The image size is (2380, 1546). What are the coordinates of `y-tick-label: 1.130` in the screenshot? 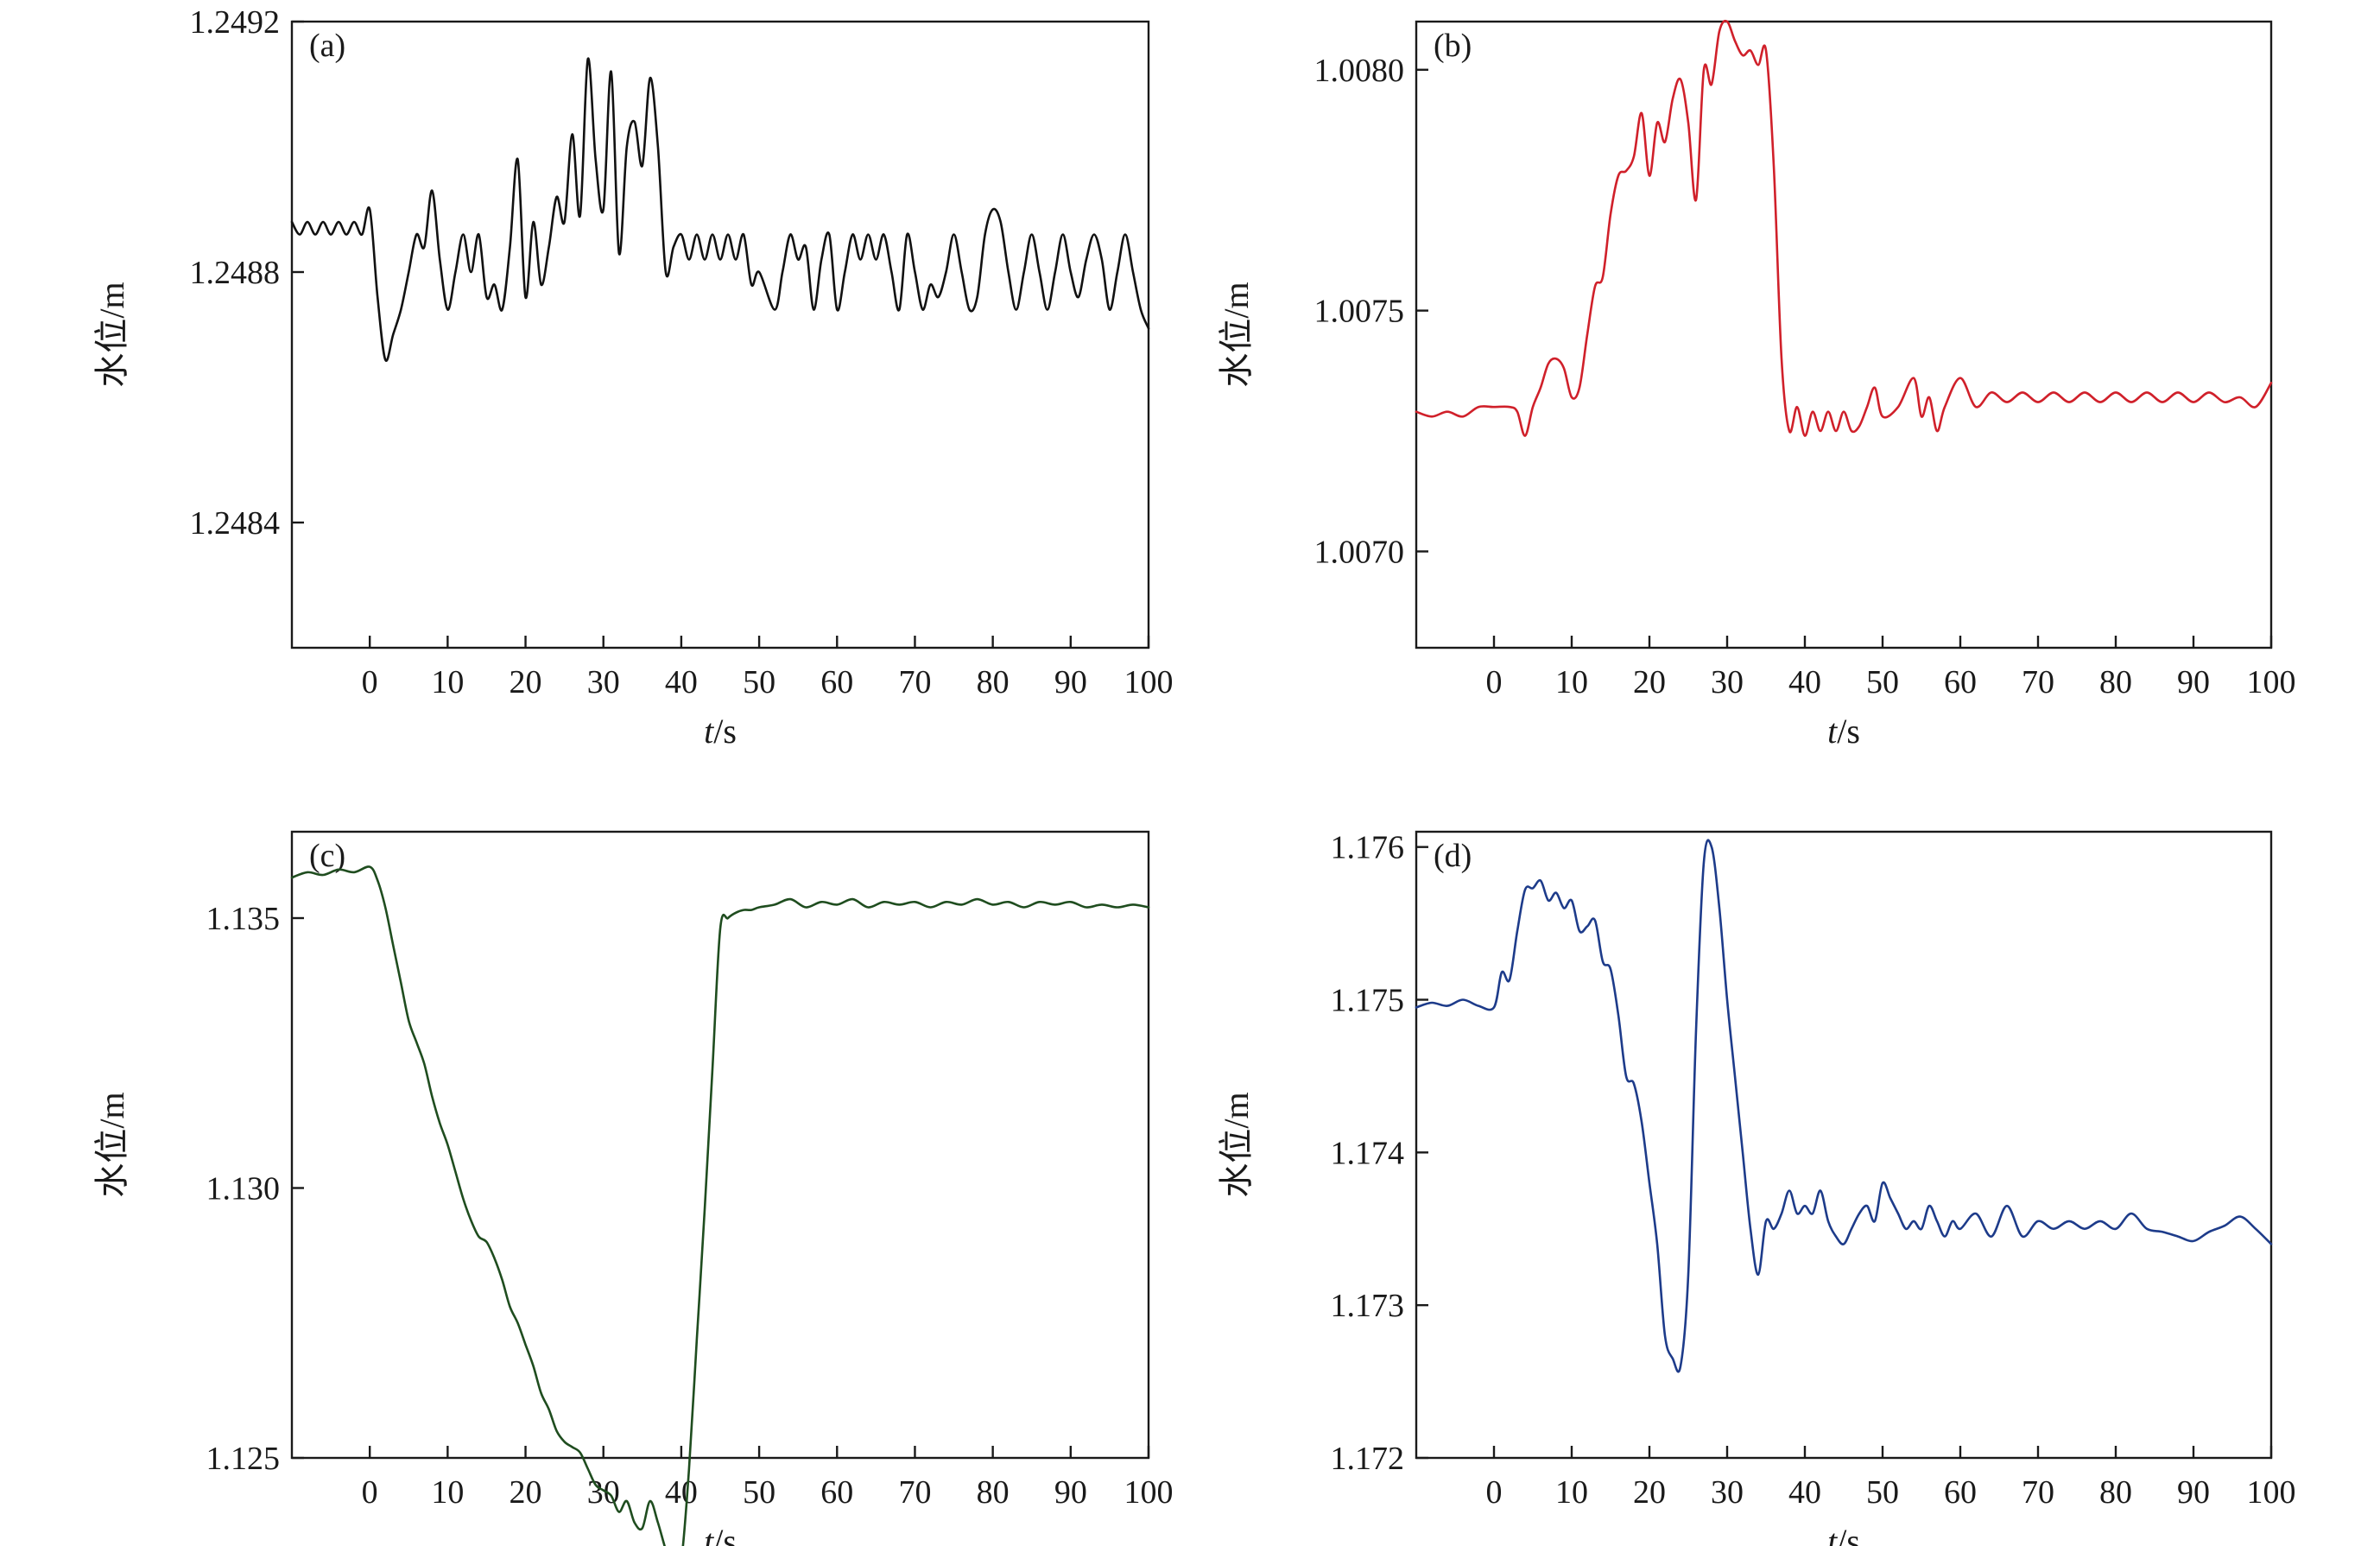 It's located at (244, 1189).